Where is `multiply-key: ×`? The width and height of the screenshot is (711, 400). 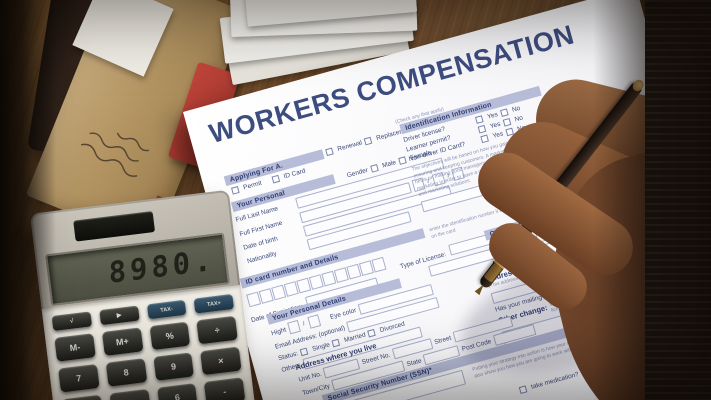
multiply-key: × is located at coordinates (221, 361).